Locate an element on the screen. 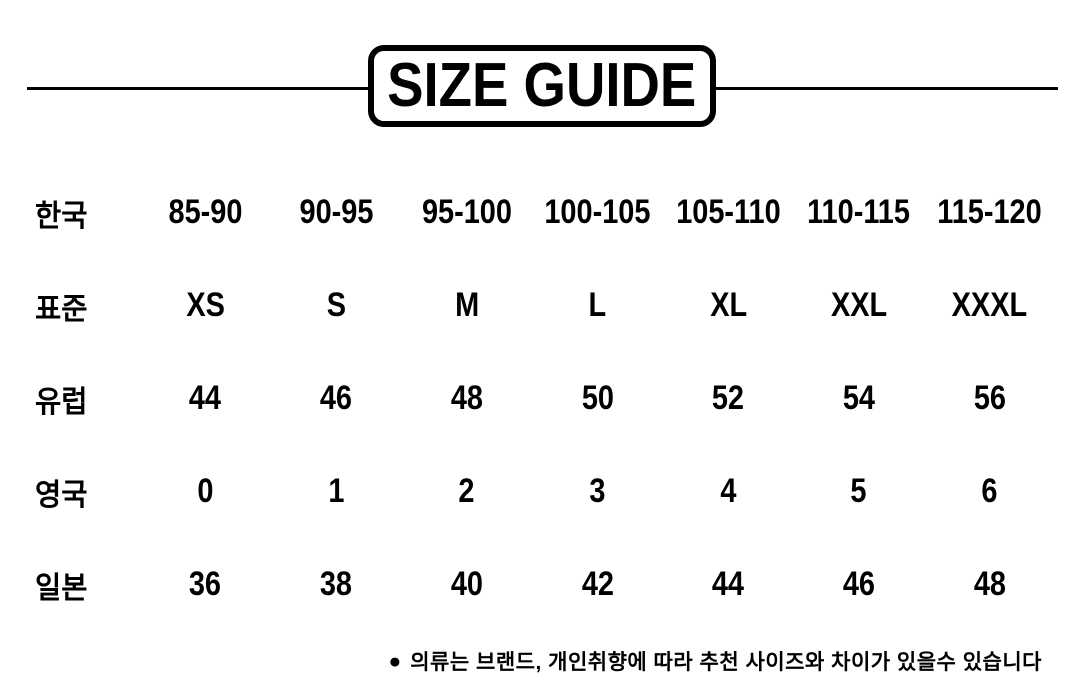 The image size is (1080, 700). row-header-uk: 영국 is located at coordinates (61, 495).